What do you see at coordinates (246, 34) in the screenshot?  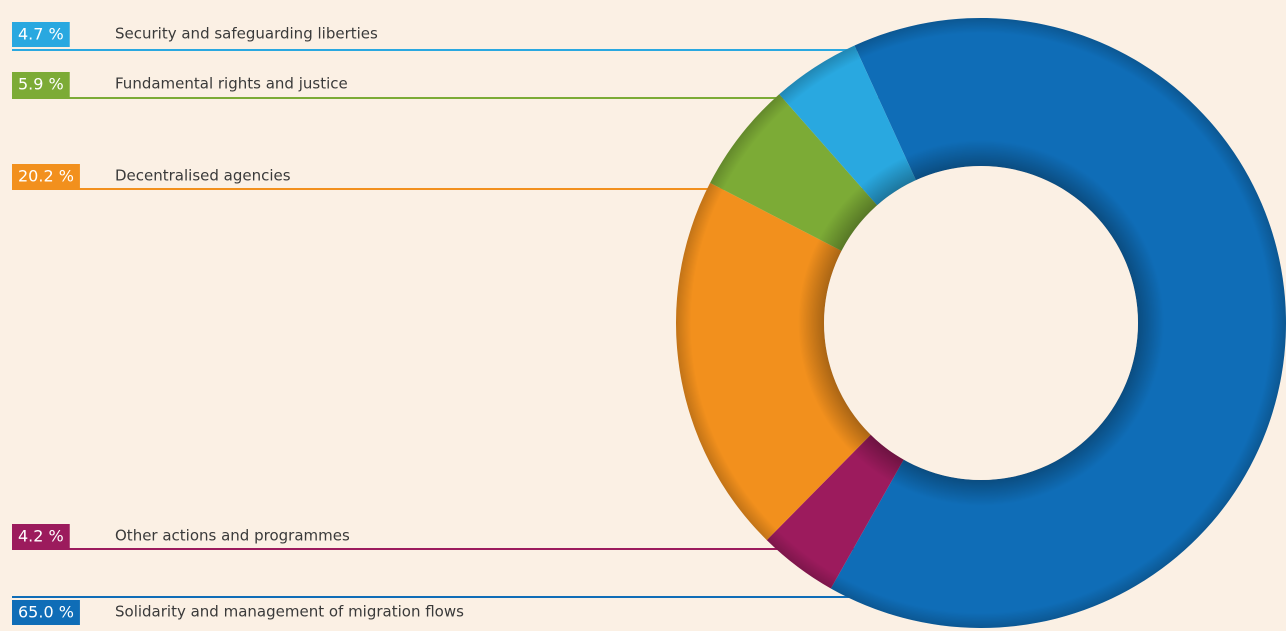 I see `category-label: Security and safeguarding liberties` at bounding box center [246, 34].